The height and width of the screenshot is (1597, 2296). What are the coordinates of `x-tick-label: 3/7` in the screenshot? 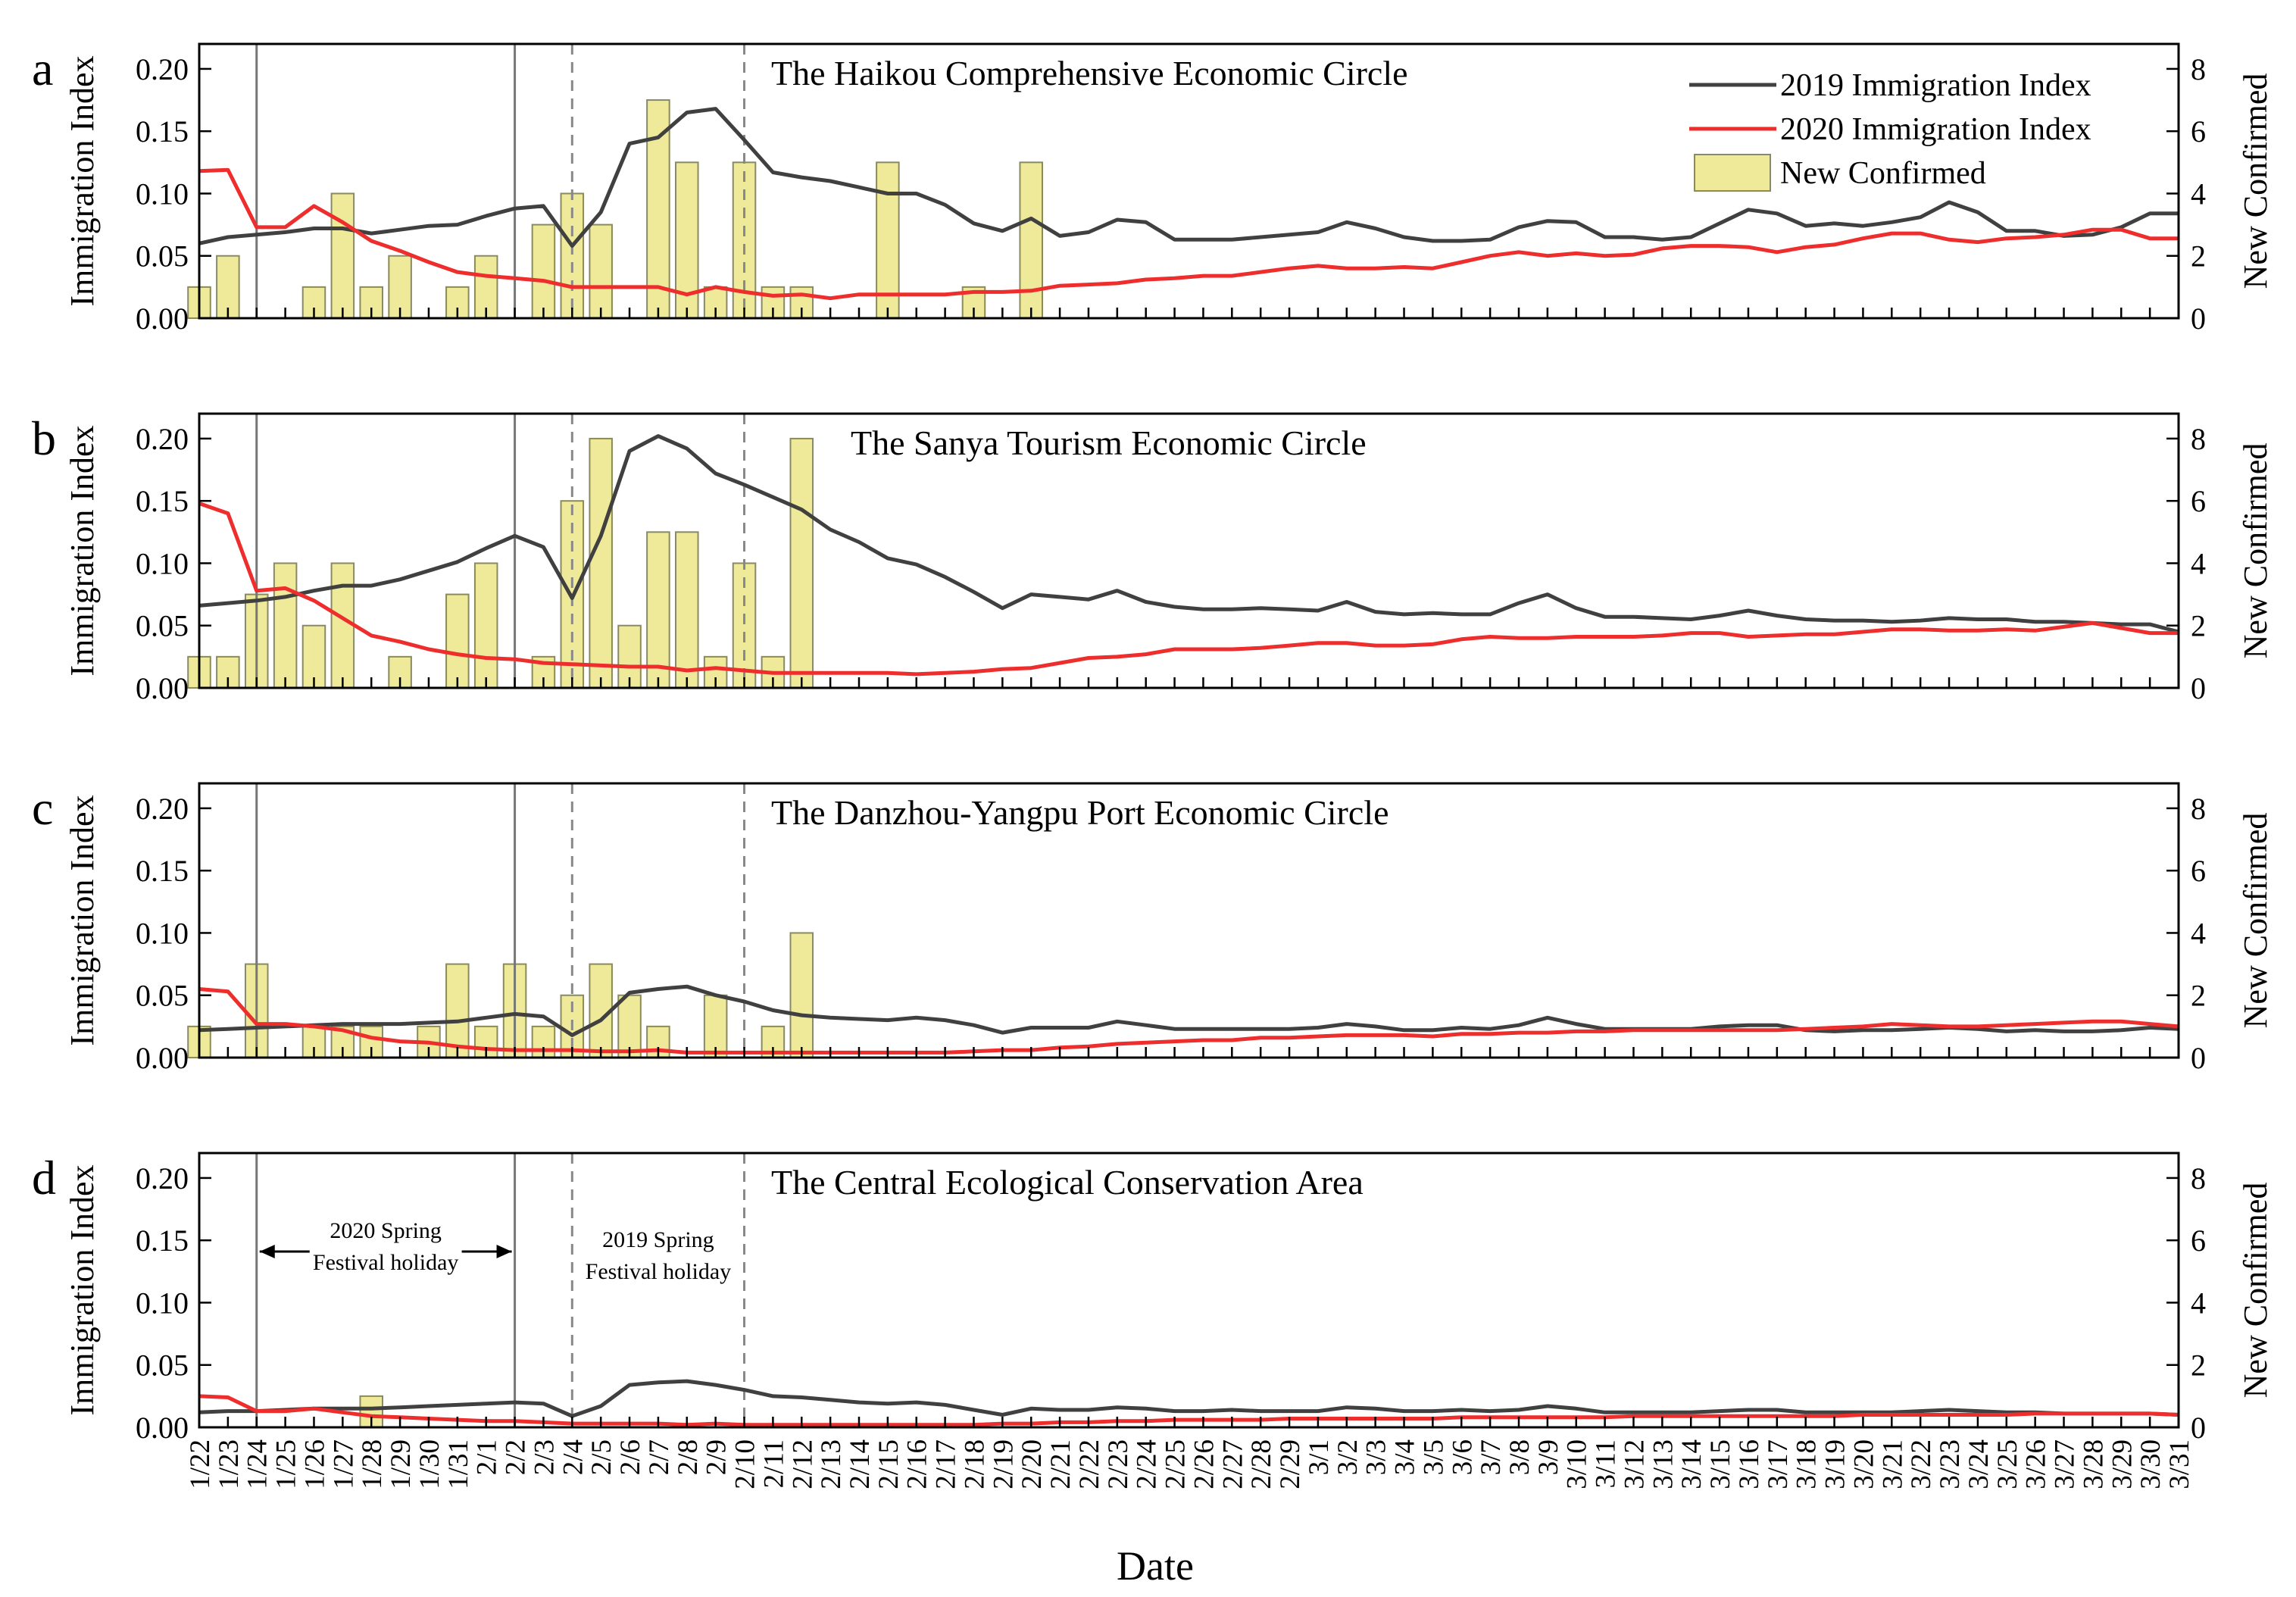 It's located at (1491, 1457).